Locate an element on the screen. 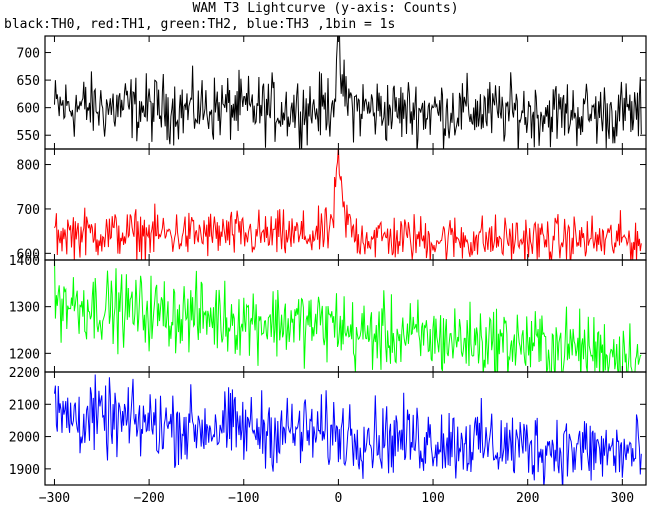 Image resolution: width=651 pixels, height=505 pixels. y-tick-label: 1400 is located at coordinates (24, 261).